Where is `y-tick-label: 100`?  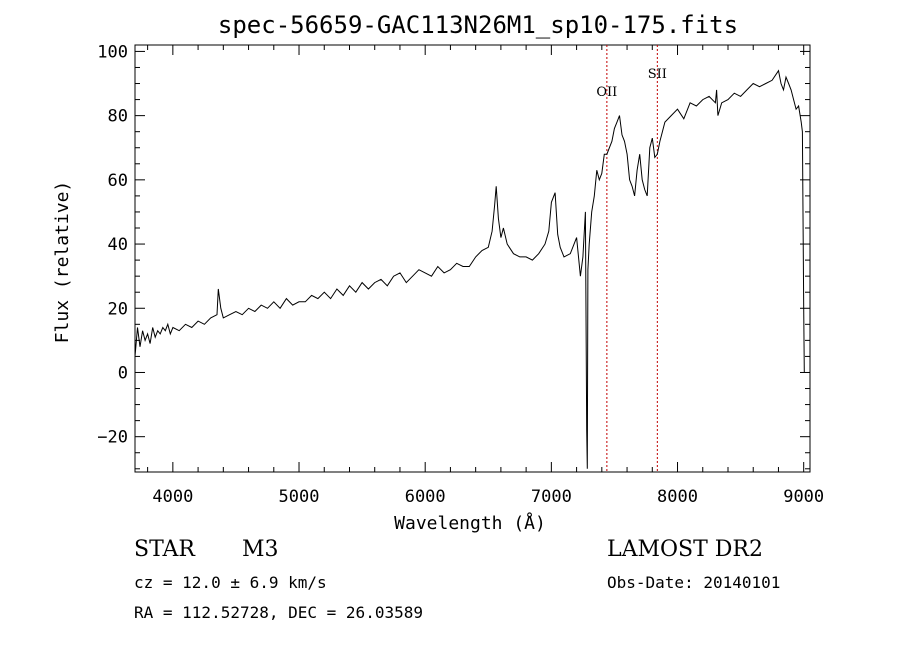
y-tick-label: 100 is located at coordinates (112, 52).